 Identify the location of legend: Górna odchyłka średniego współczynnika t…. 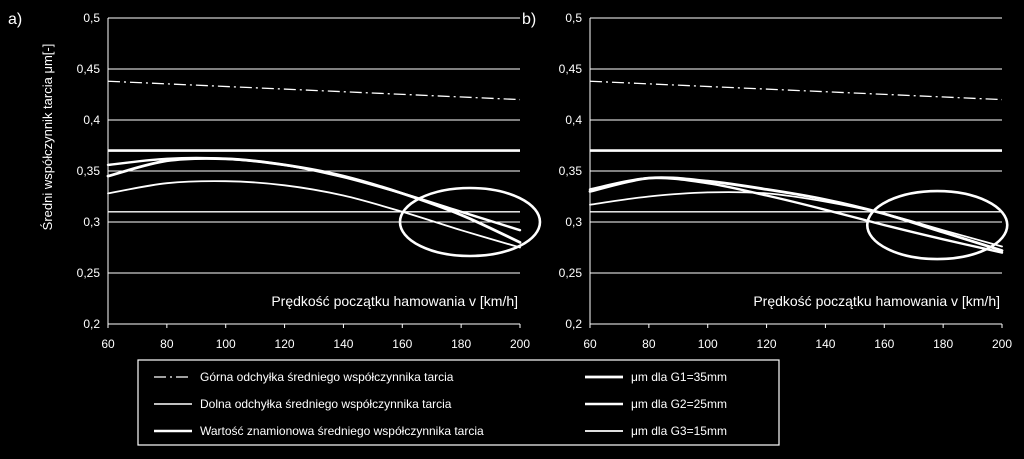
(458, 402).